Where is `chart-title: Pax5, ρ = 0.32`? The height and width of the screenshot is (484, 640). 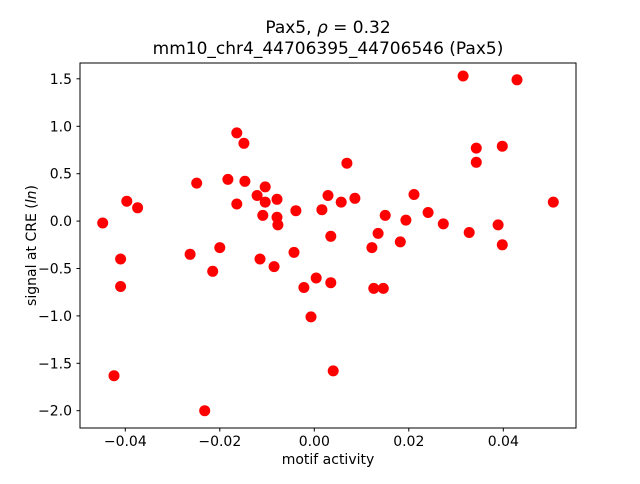
chart-title: Pax5, ρ = 0.32 is located at coordinates (327, 28).